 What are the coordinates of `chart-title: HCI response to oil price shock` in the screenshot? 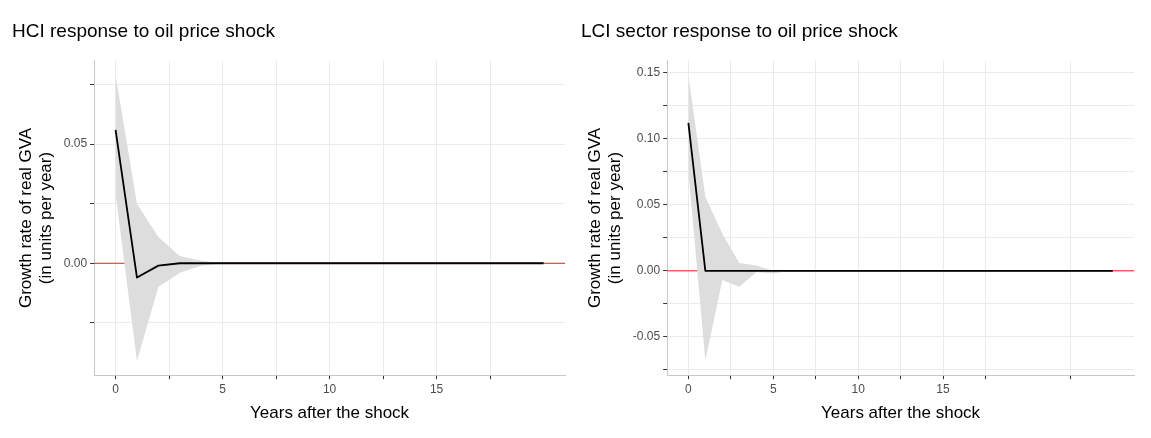 It's located at (144, 30).